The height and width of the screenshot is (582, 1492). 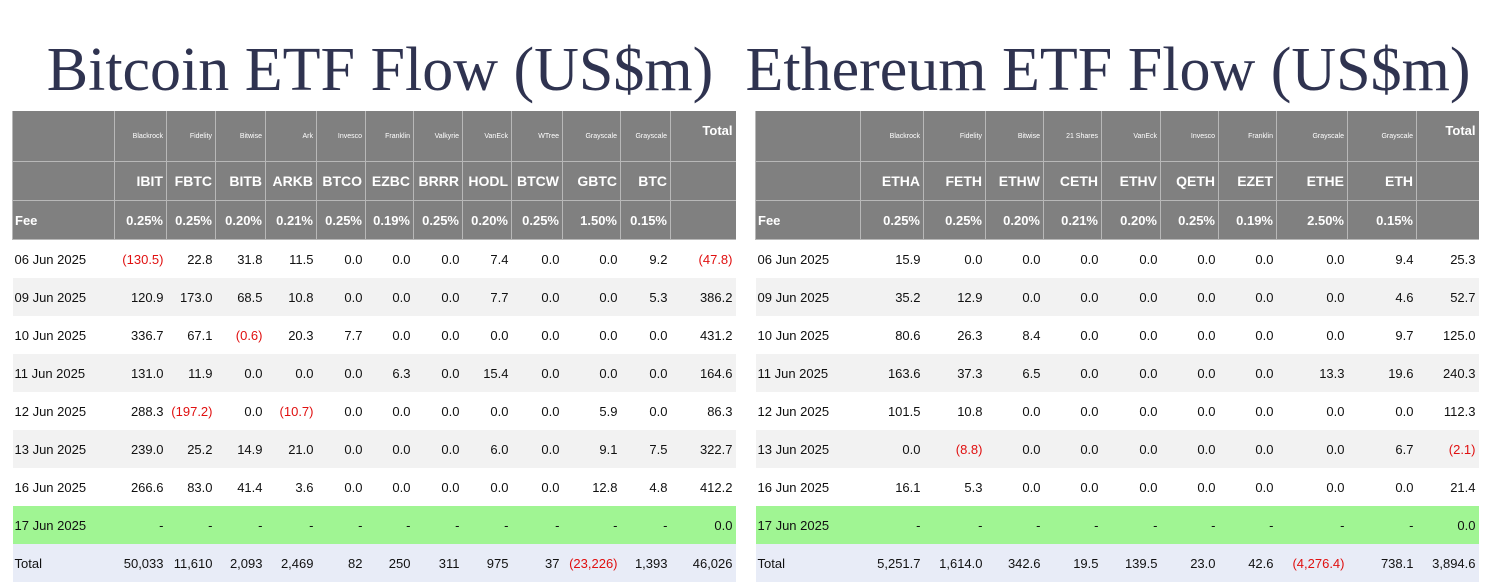 What do you see at coordinates (487, 136) in the screenshot?
I see `issuer-name: VanEck` at bounding box center [487, 136].